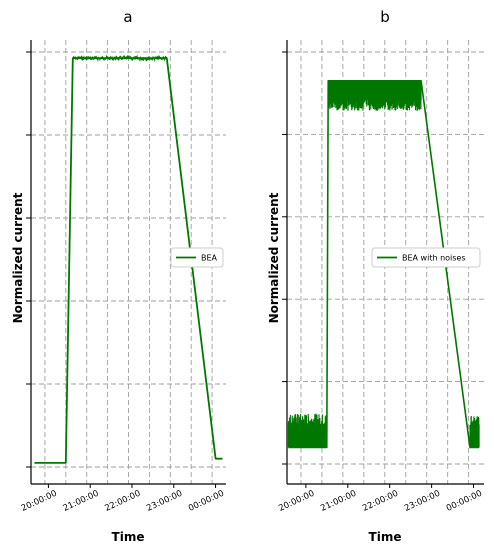  What do you see at coordinates (385, 537) in the screenshot?
I see `panel-b-xlabel: Time` at bounding box center [385, 537].